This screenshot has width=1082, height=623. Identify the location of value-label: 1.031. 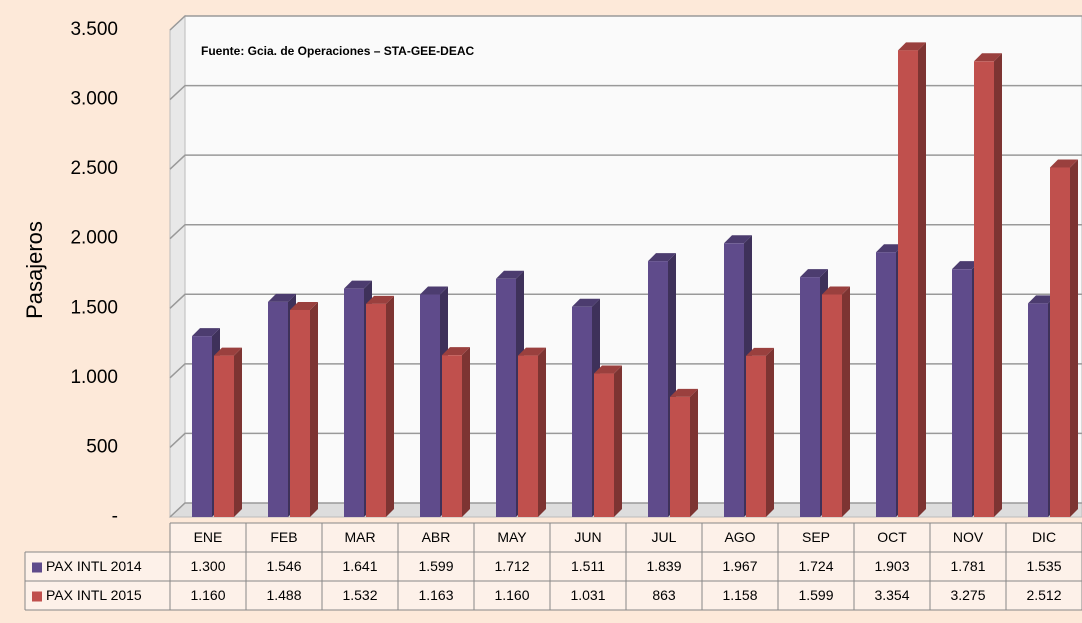
(587, 595).